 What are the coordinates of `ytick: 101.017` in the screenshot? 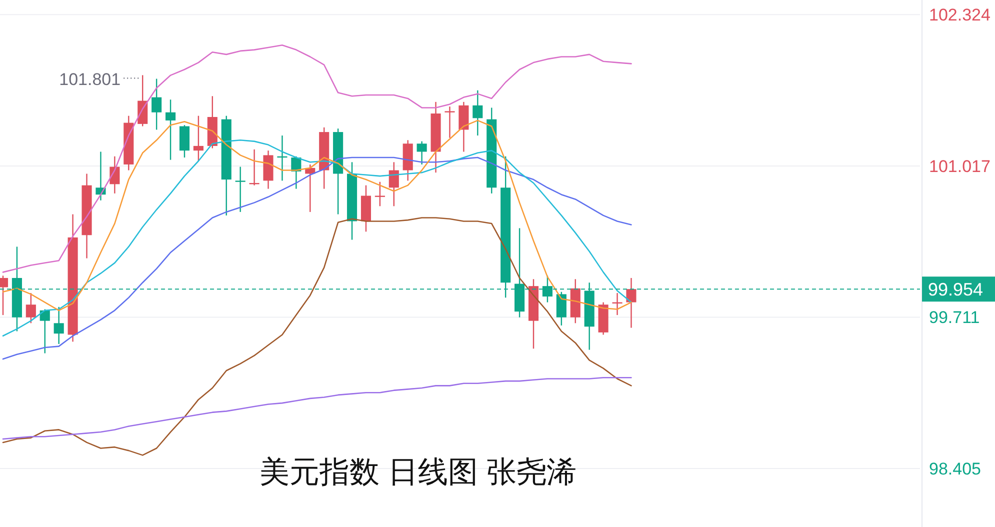 It's located at (959, 166).